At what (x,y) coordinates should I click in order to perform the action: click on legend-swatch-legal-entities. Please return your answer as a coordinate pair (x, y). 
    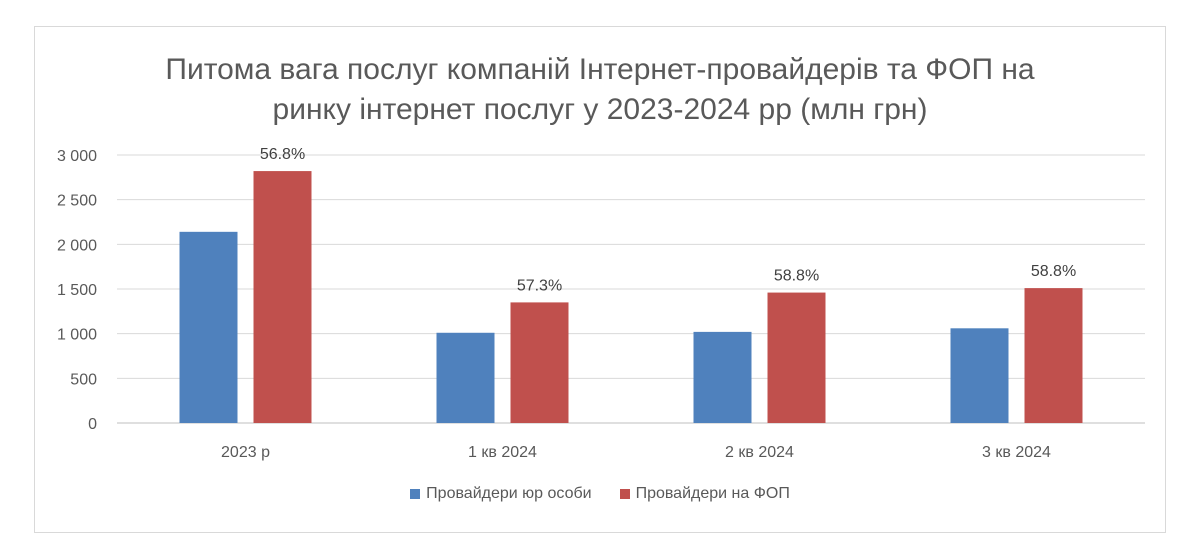
    Looking at the image, I should click on (415, 494).